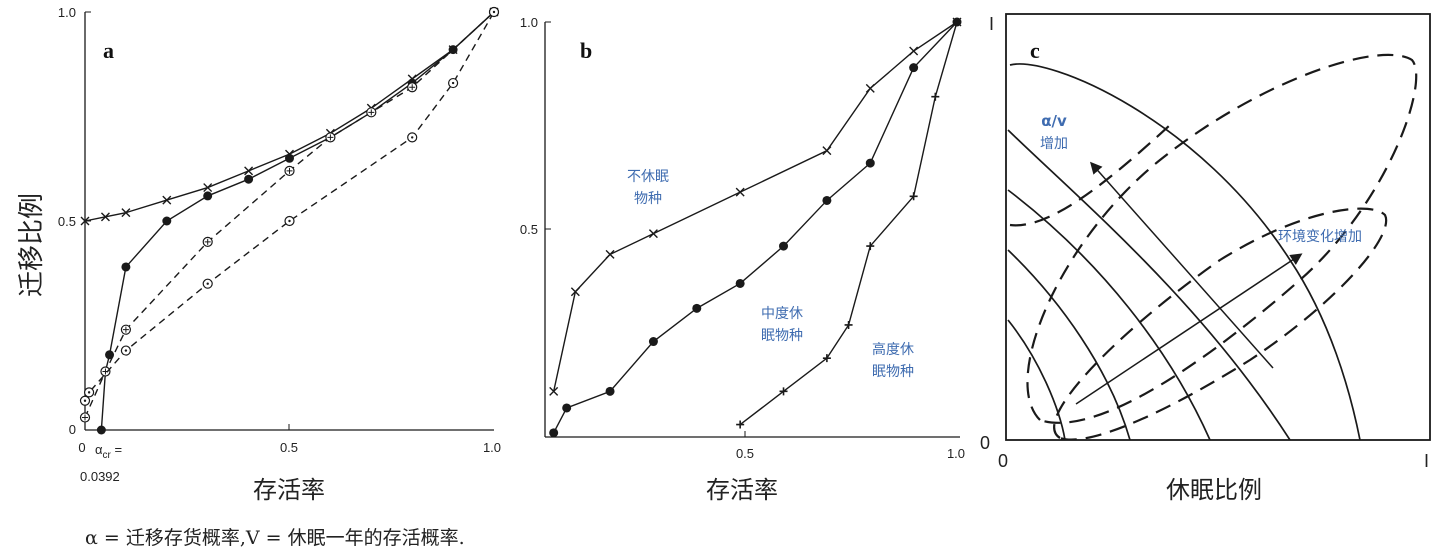 The width and height of the screenshot is (1440, 557). I want to click on a-series-series-2-point-2-circle-plus-cross, so click(125, 329).